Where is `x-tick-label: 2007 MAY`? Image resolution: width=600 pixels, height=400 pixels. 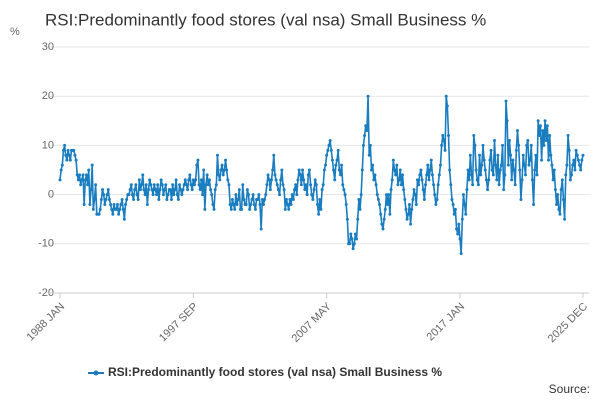
x-tick-label: 2007 MAY is located at coordinates (312, 322).